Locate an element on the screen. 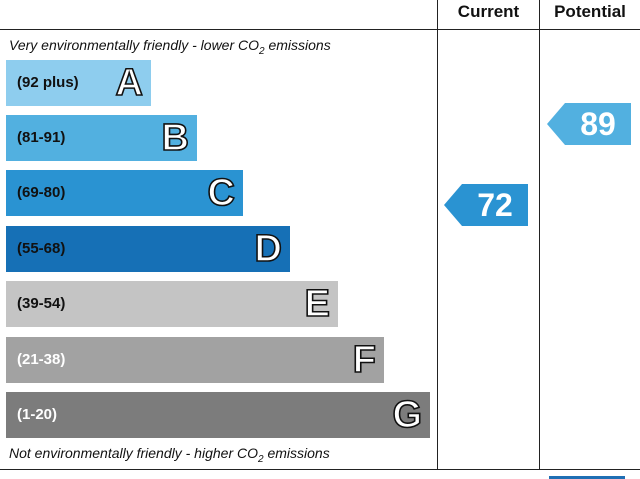 This screenshot has width=640, height=479. band-letter: A is located at coordinates (129, 83).